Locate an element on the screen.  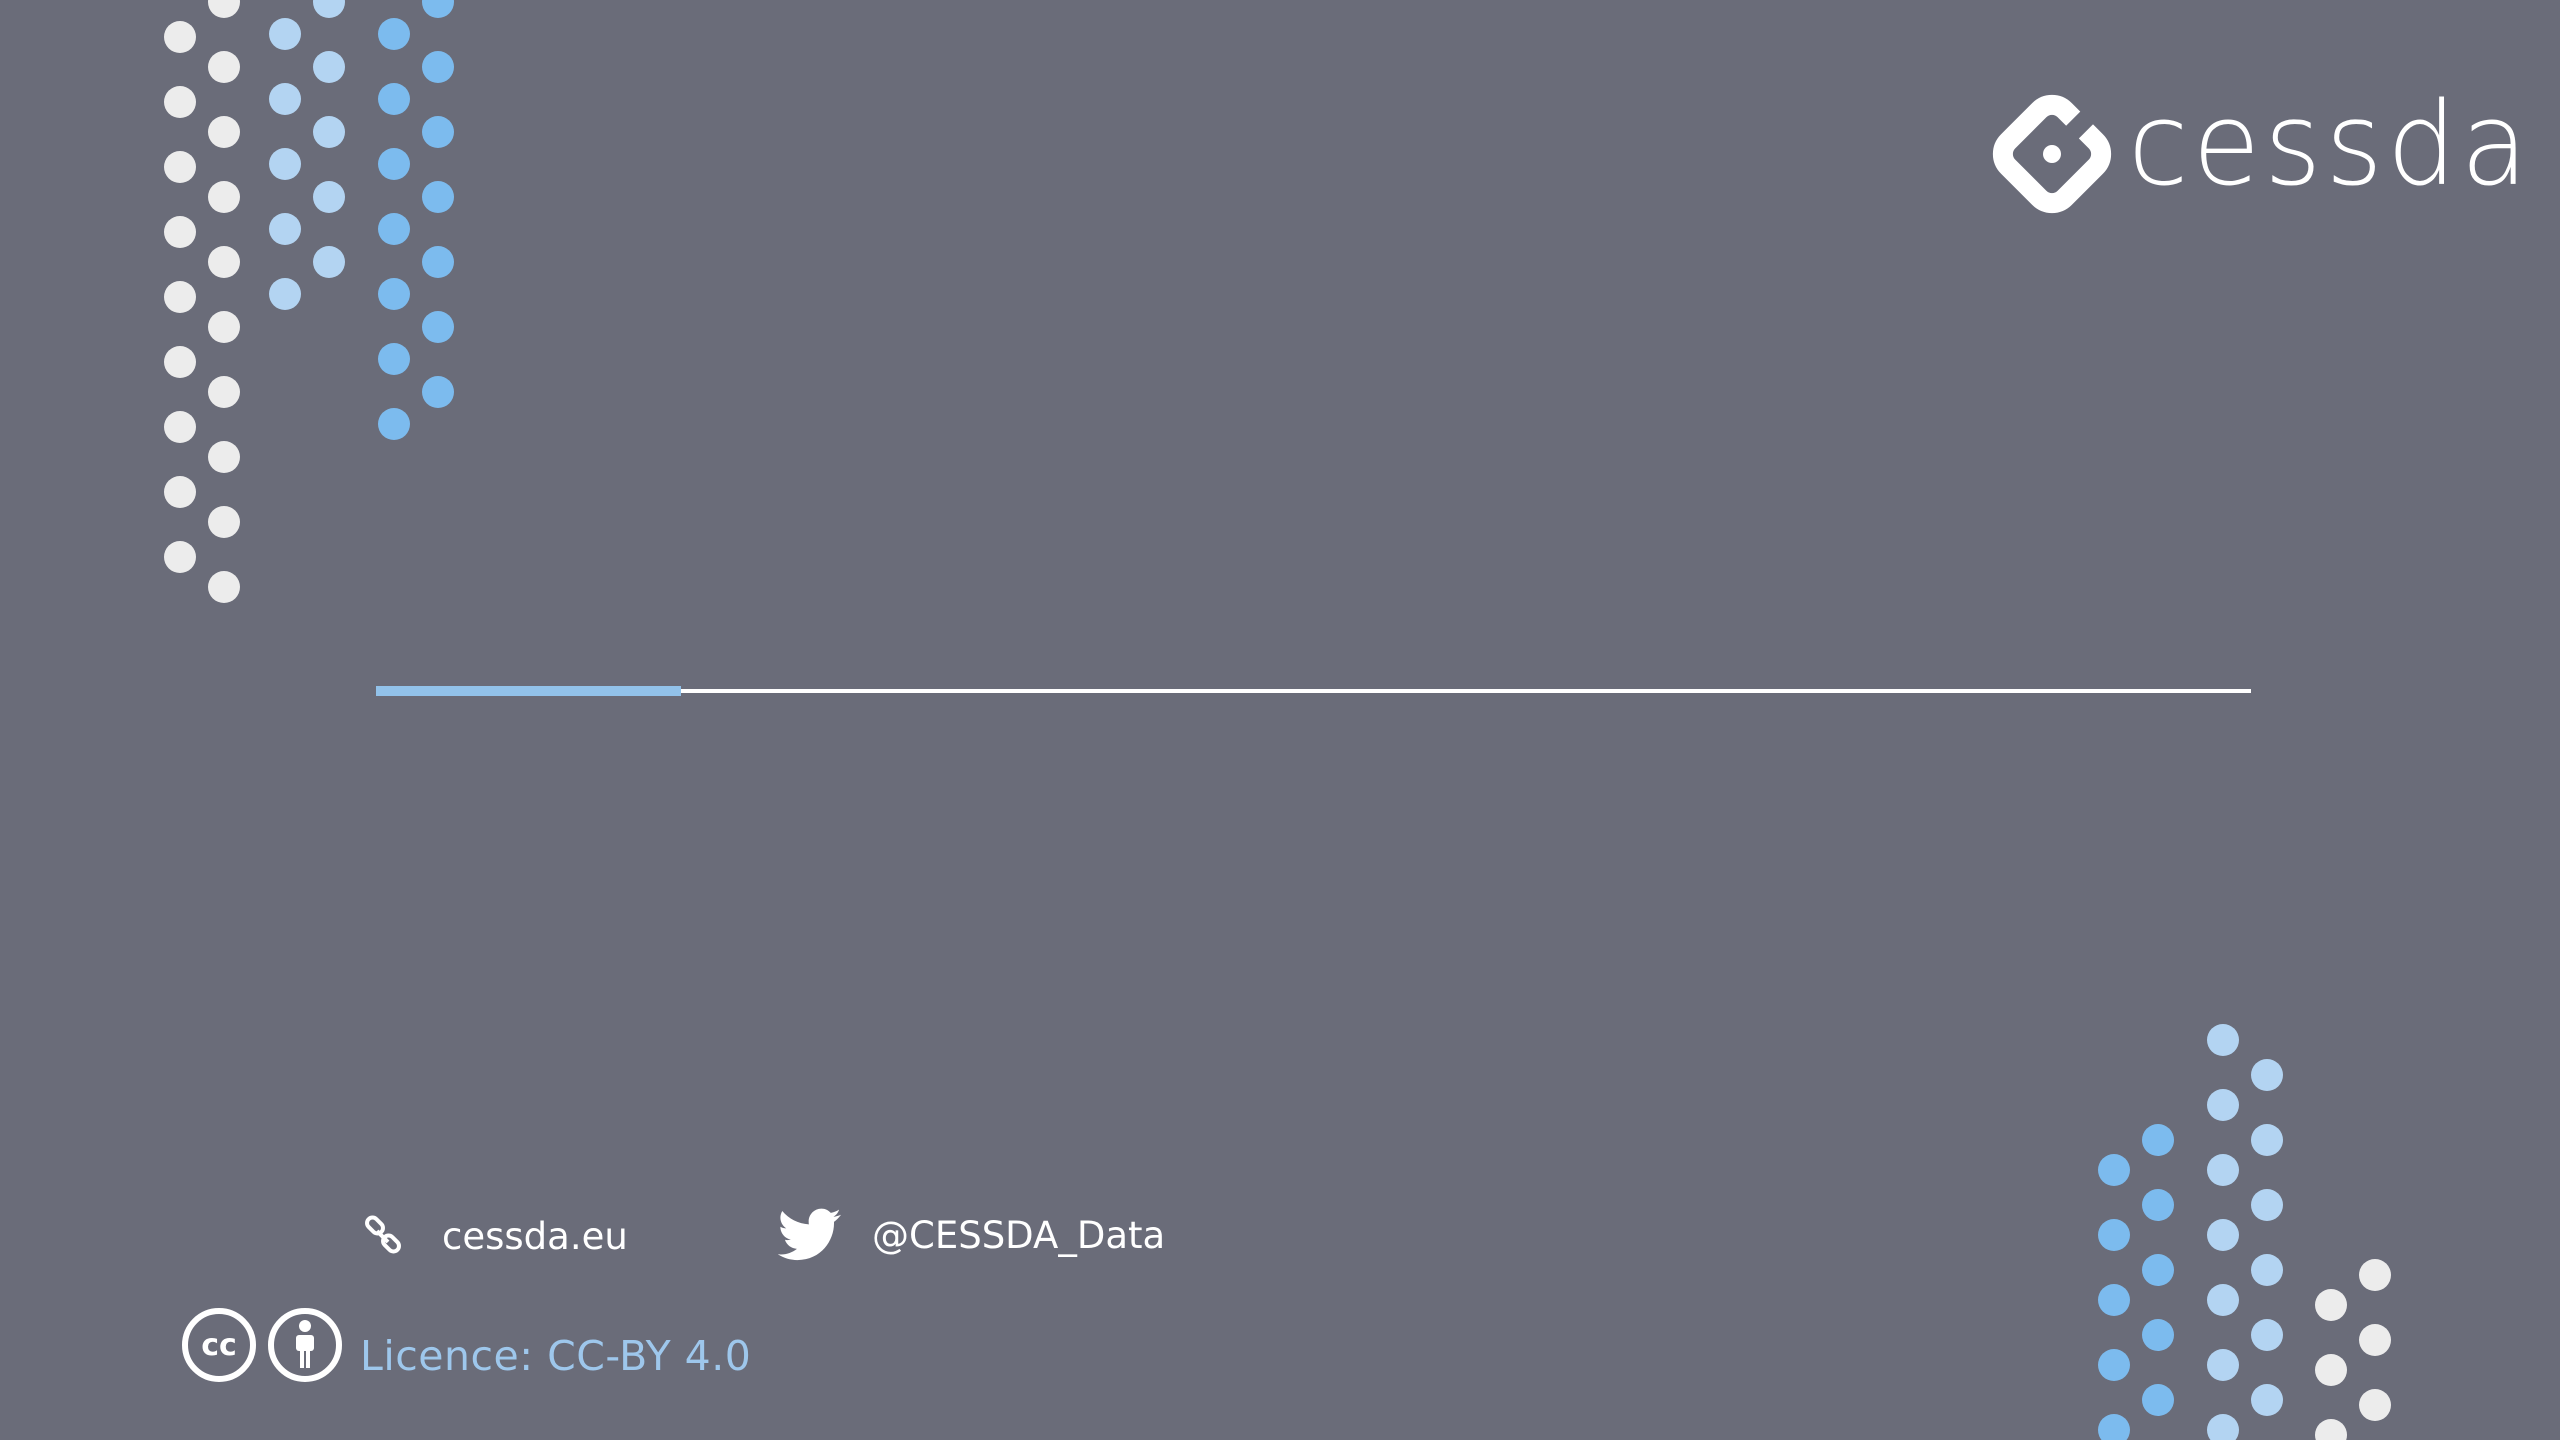
divider-accent is located at coordinates (528, 691).